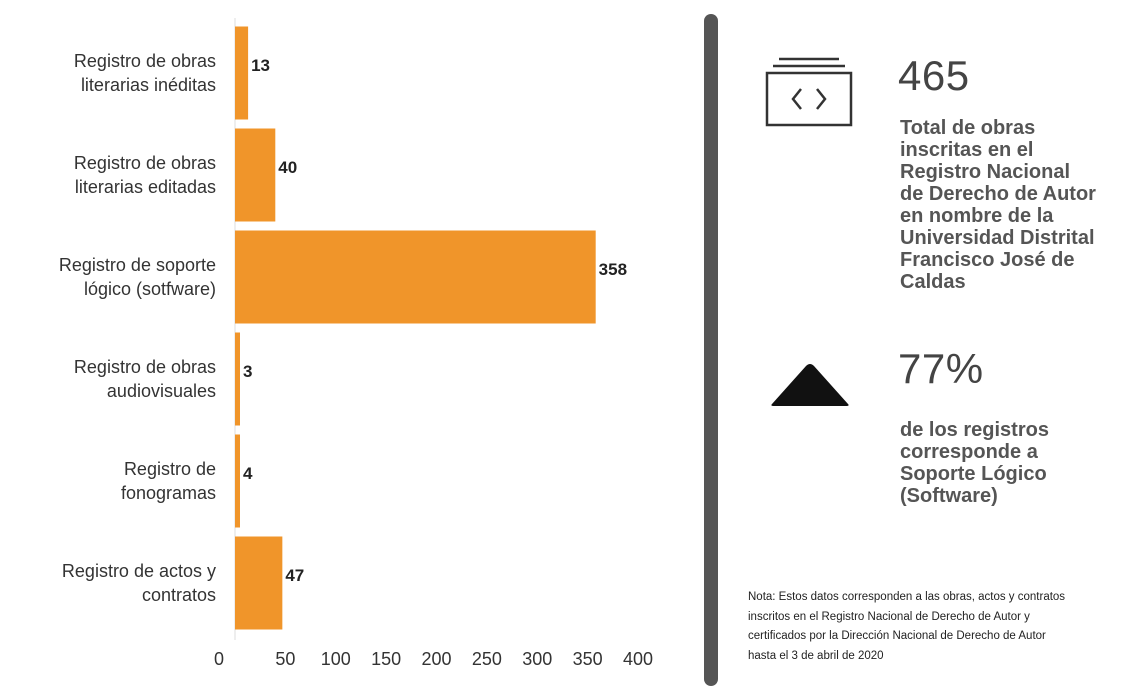 This screenshot has width=1147, height=686. Describe the element at coordinates (613, 269) in the screenshot. I see `value-label-2: 358` at that location.